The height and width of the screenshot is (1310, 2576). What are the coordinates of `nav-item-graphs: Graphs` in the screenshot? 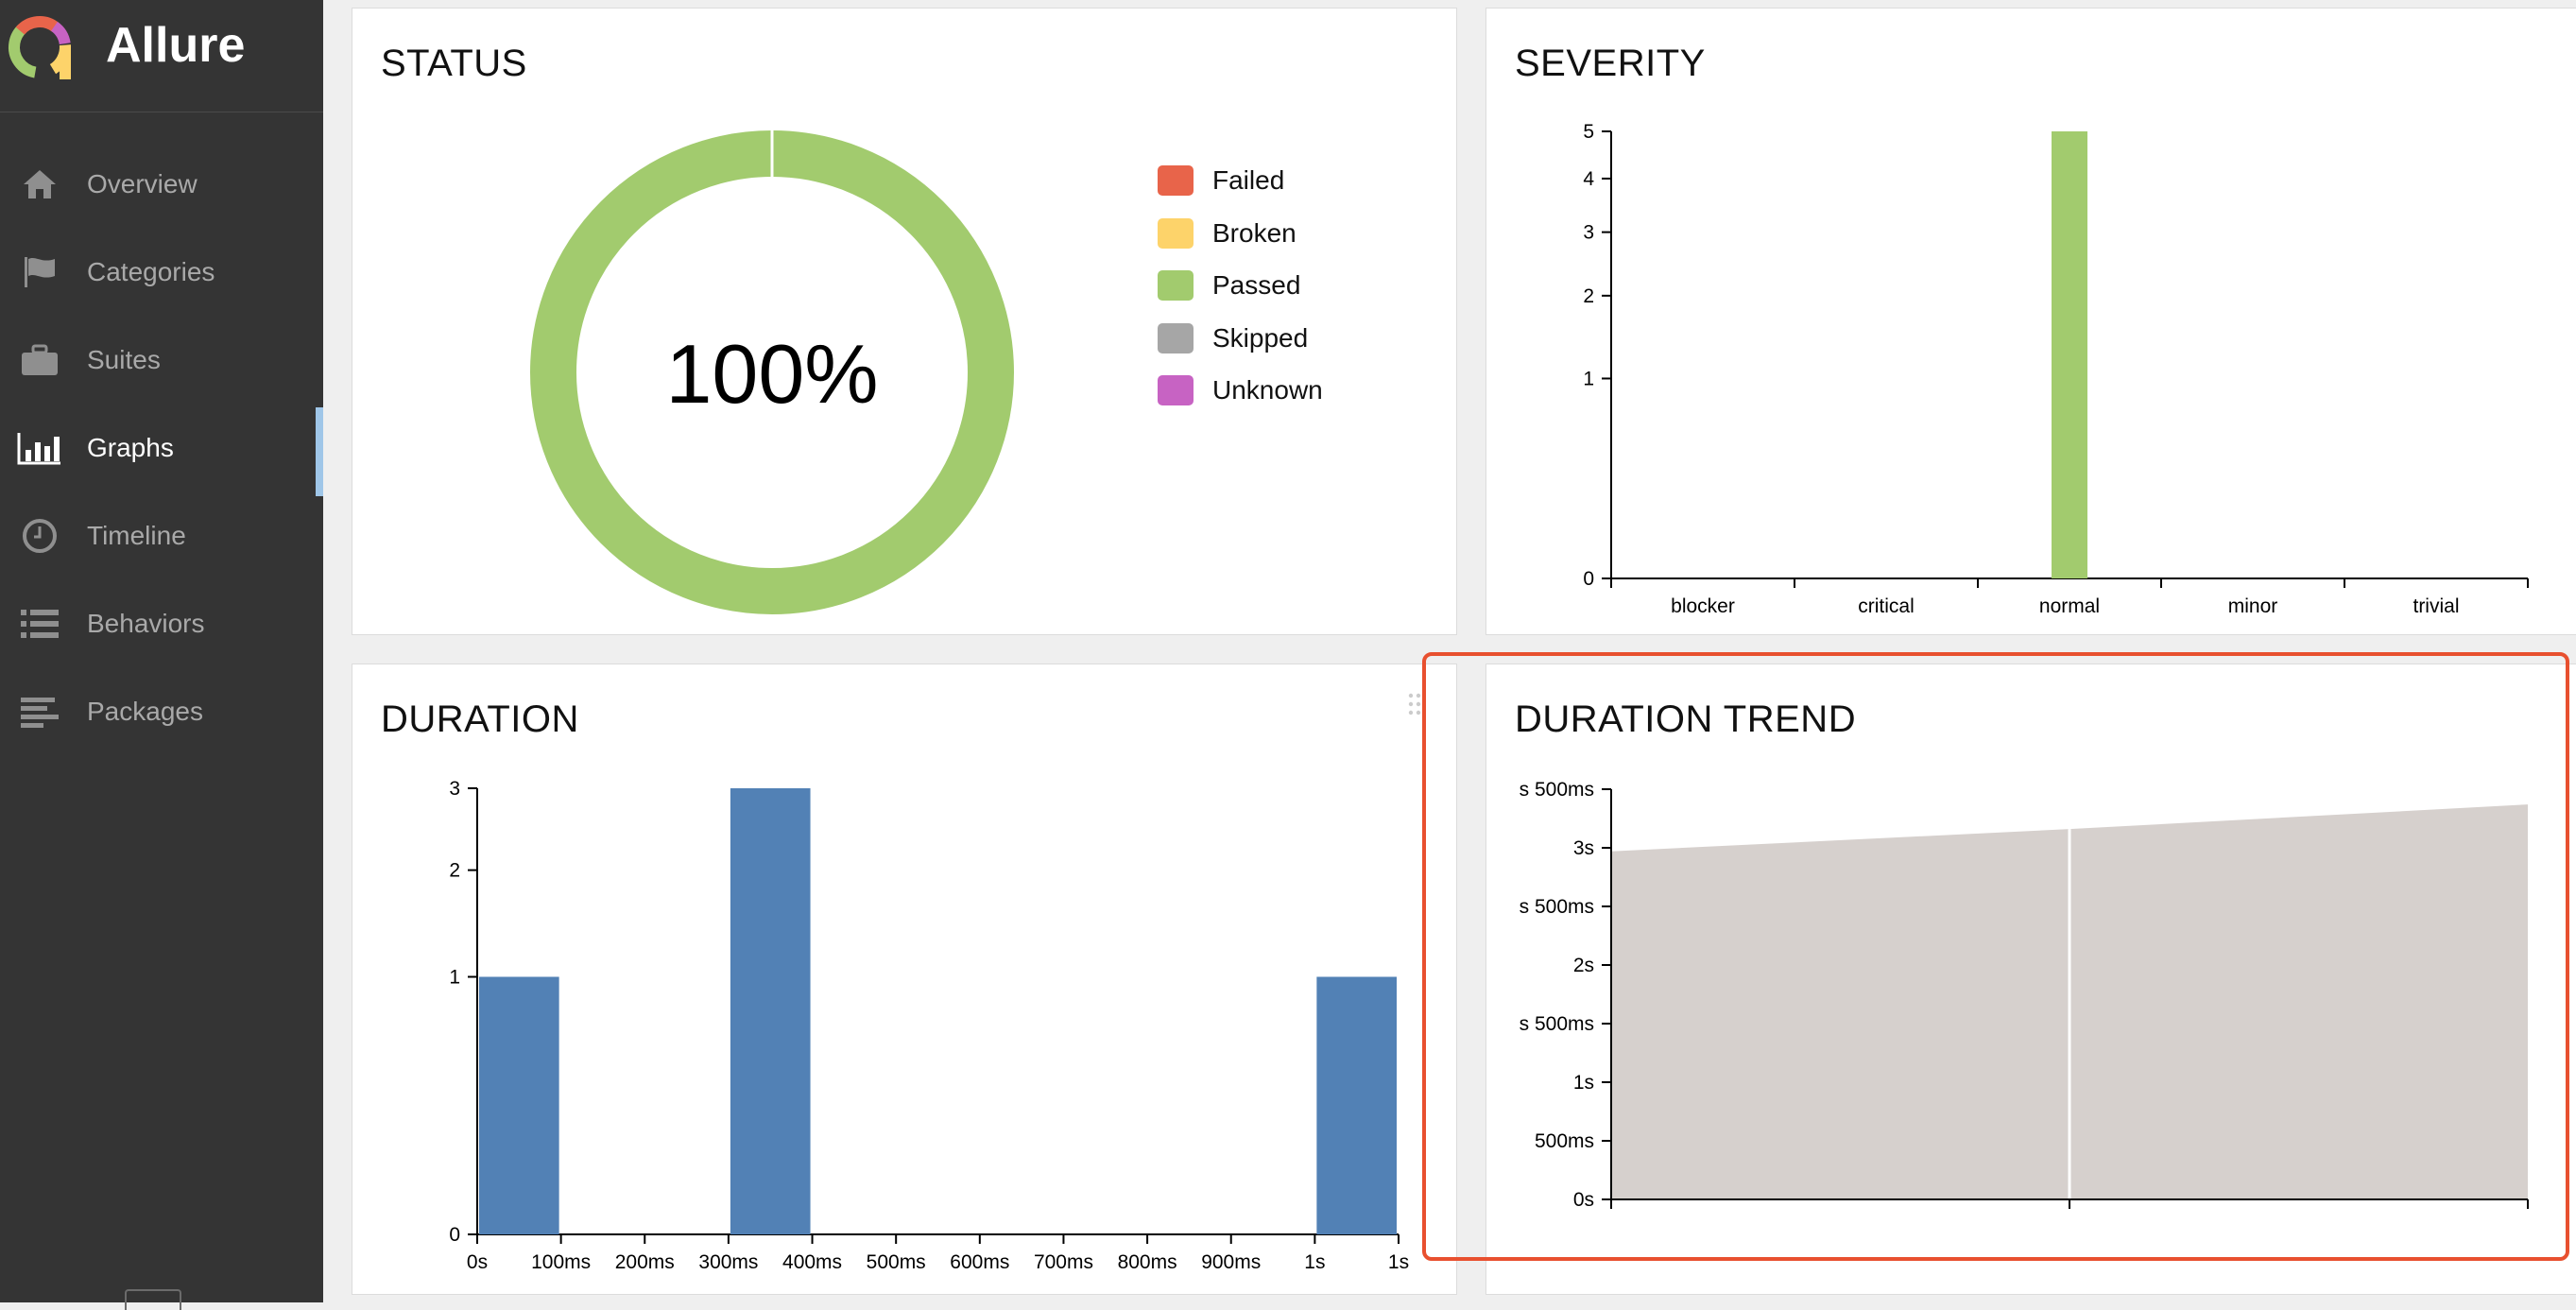 It's located at (161, 451).